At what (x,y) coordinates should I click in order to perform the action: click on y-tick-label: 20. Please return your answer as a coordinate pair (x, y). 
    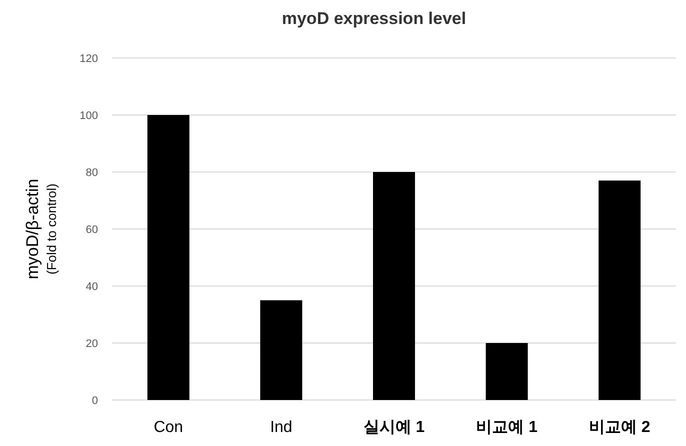
    Looking at the image, I should click on (92, 344).